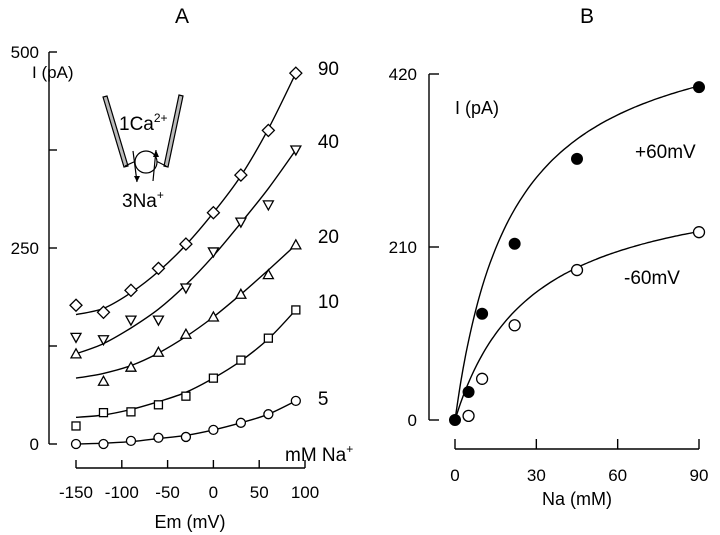 The width and height of the screenshot is (720, 535). I want to click on x-tick-label: 30, so click(536, 475).